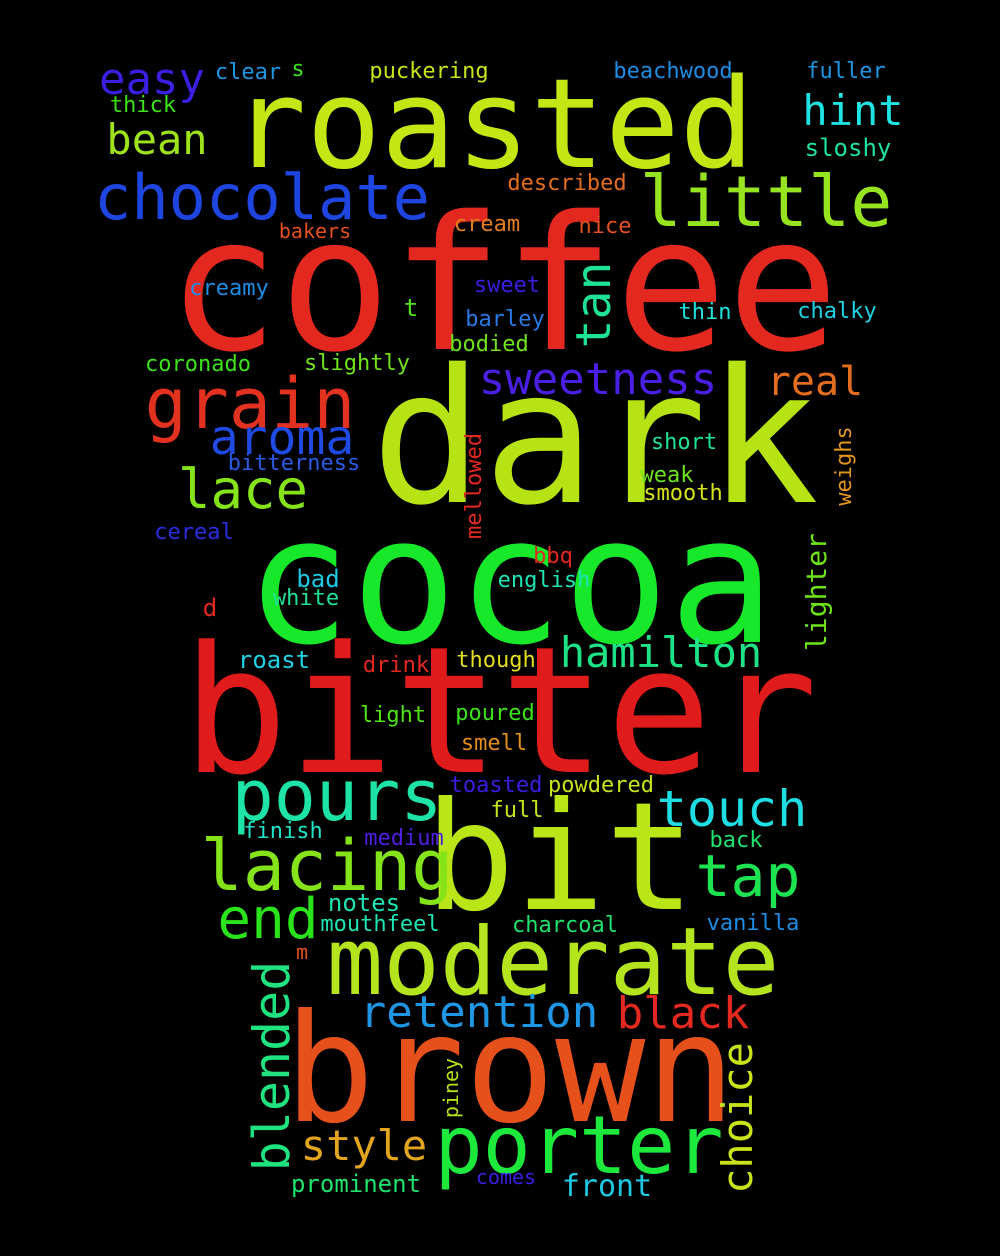  Describe the element at coordinates (661, 652) in the screenshot. I see `word-hamilton: hamilton` at that location.